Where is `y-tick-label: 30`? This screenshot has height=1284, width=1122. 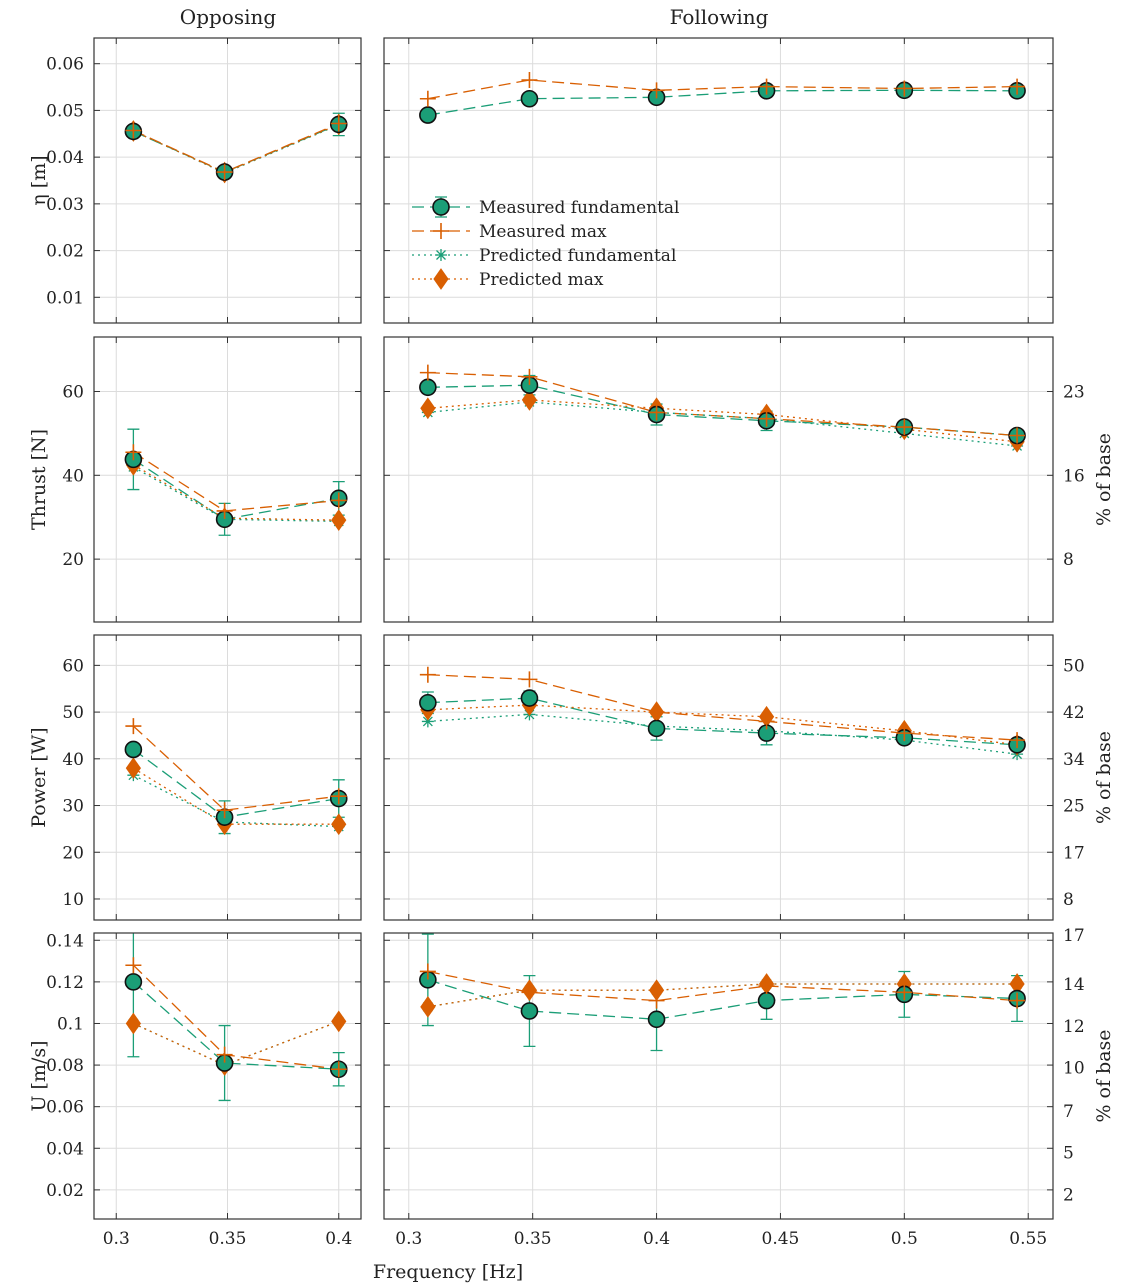 y-tick-label: 30 is located at coordinates (73, 807).